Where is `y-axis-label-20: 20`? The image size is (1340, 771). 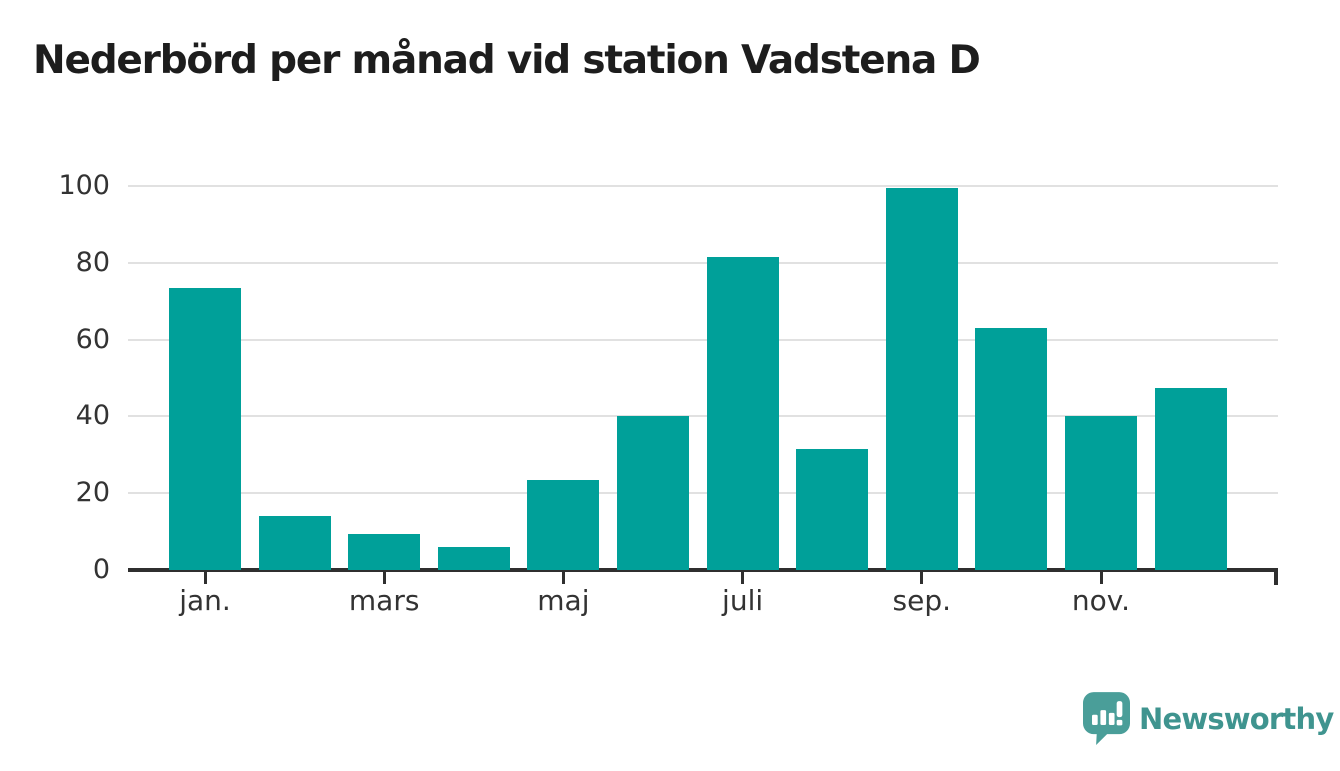
y-axis-label-20: 20 is located at coordinates (92, 493).